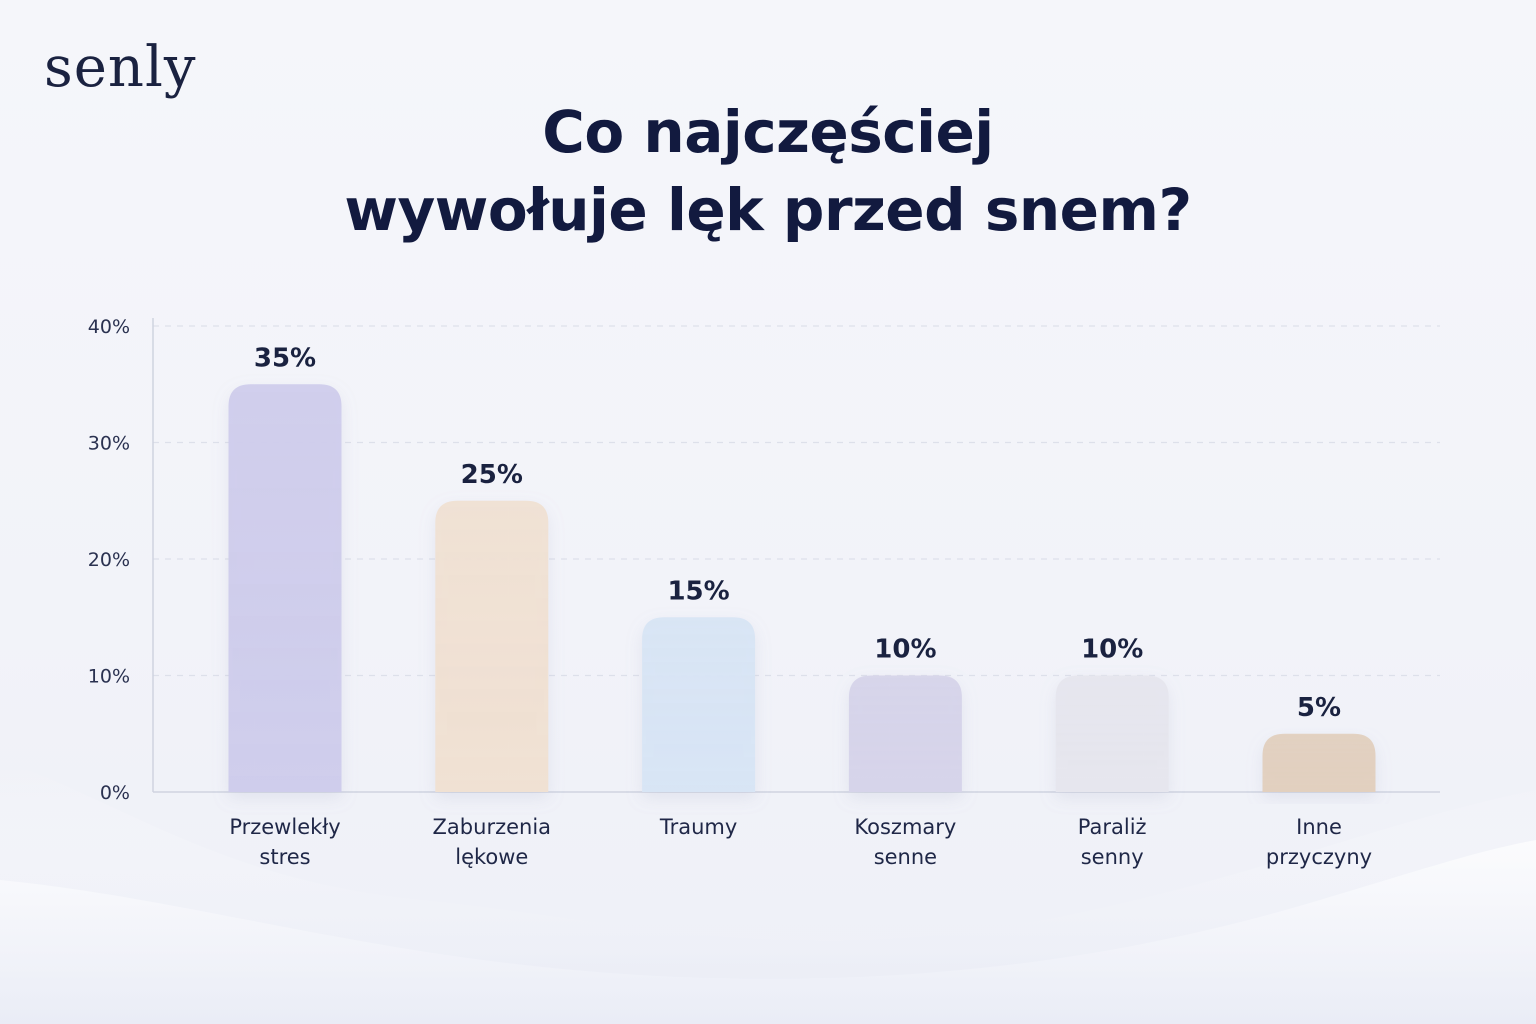 The image size is (1536, 1024). Describe the element at coordinates (1112, 857) in the screenshot. I see `category-label: senny` at that location.